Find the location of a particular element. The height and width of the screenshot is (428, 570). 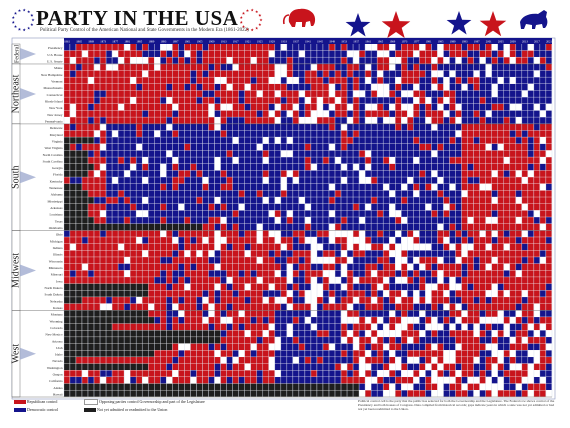

year-tick-label: 2005 is located at coordinates (501, 41).